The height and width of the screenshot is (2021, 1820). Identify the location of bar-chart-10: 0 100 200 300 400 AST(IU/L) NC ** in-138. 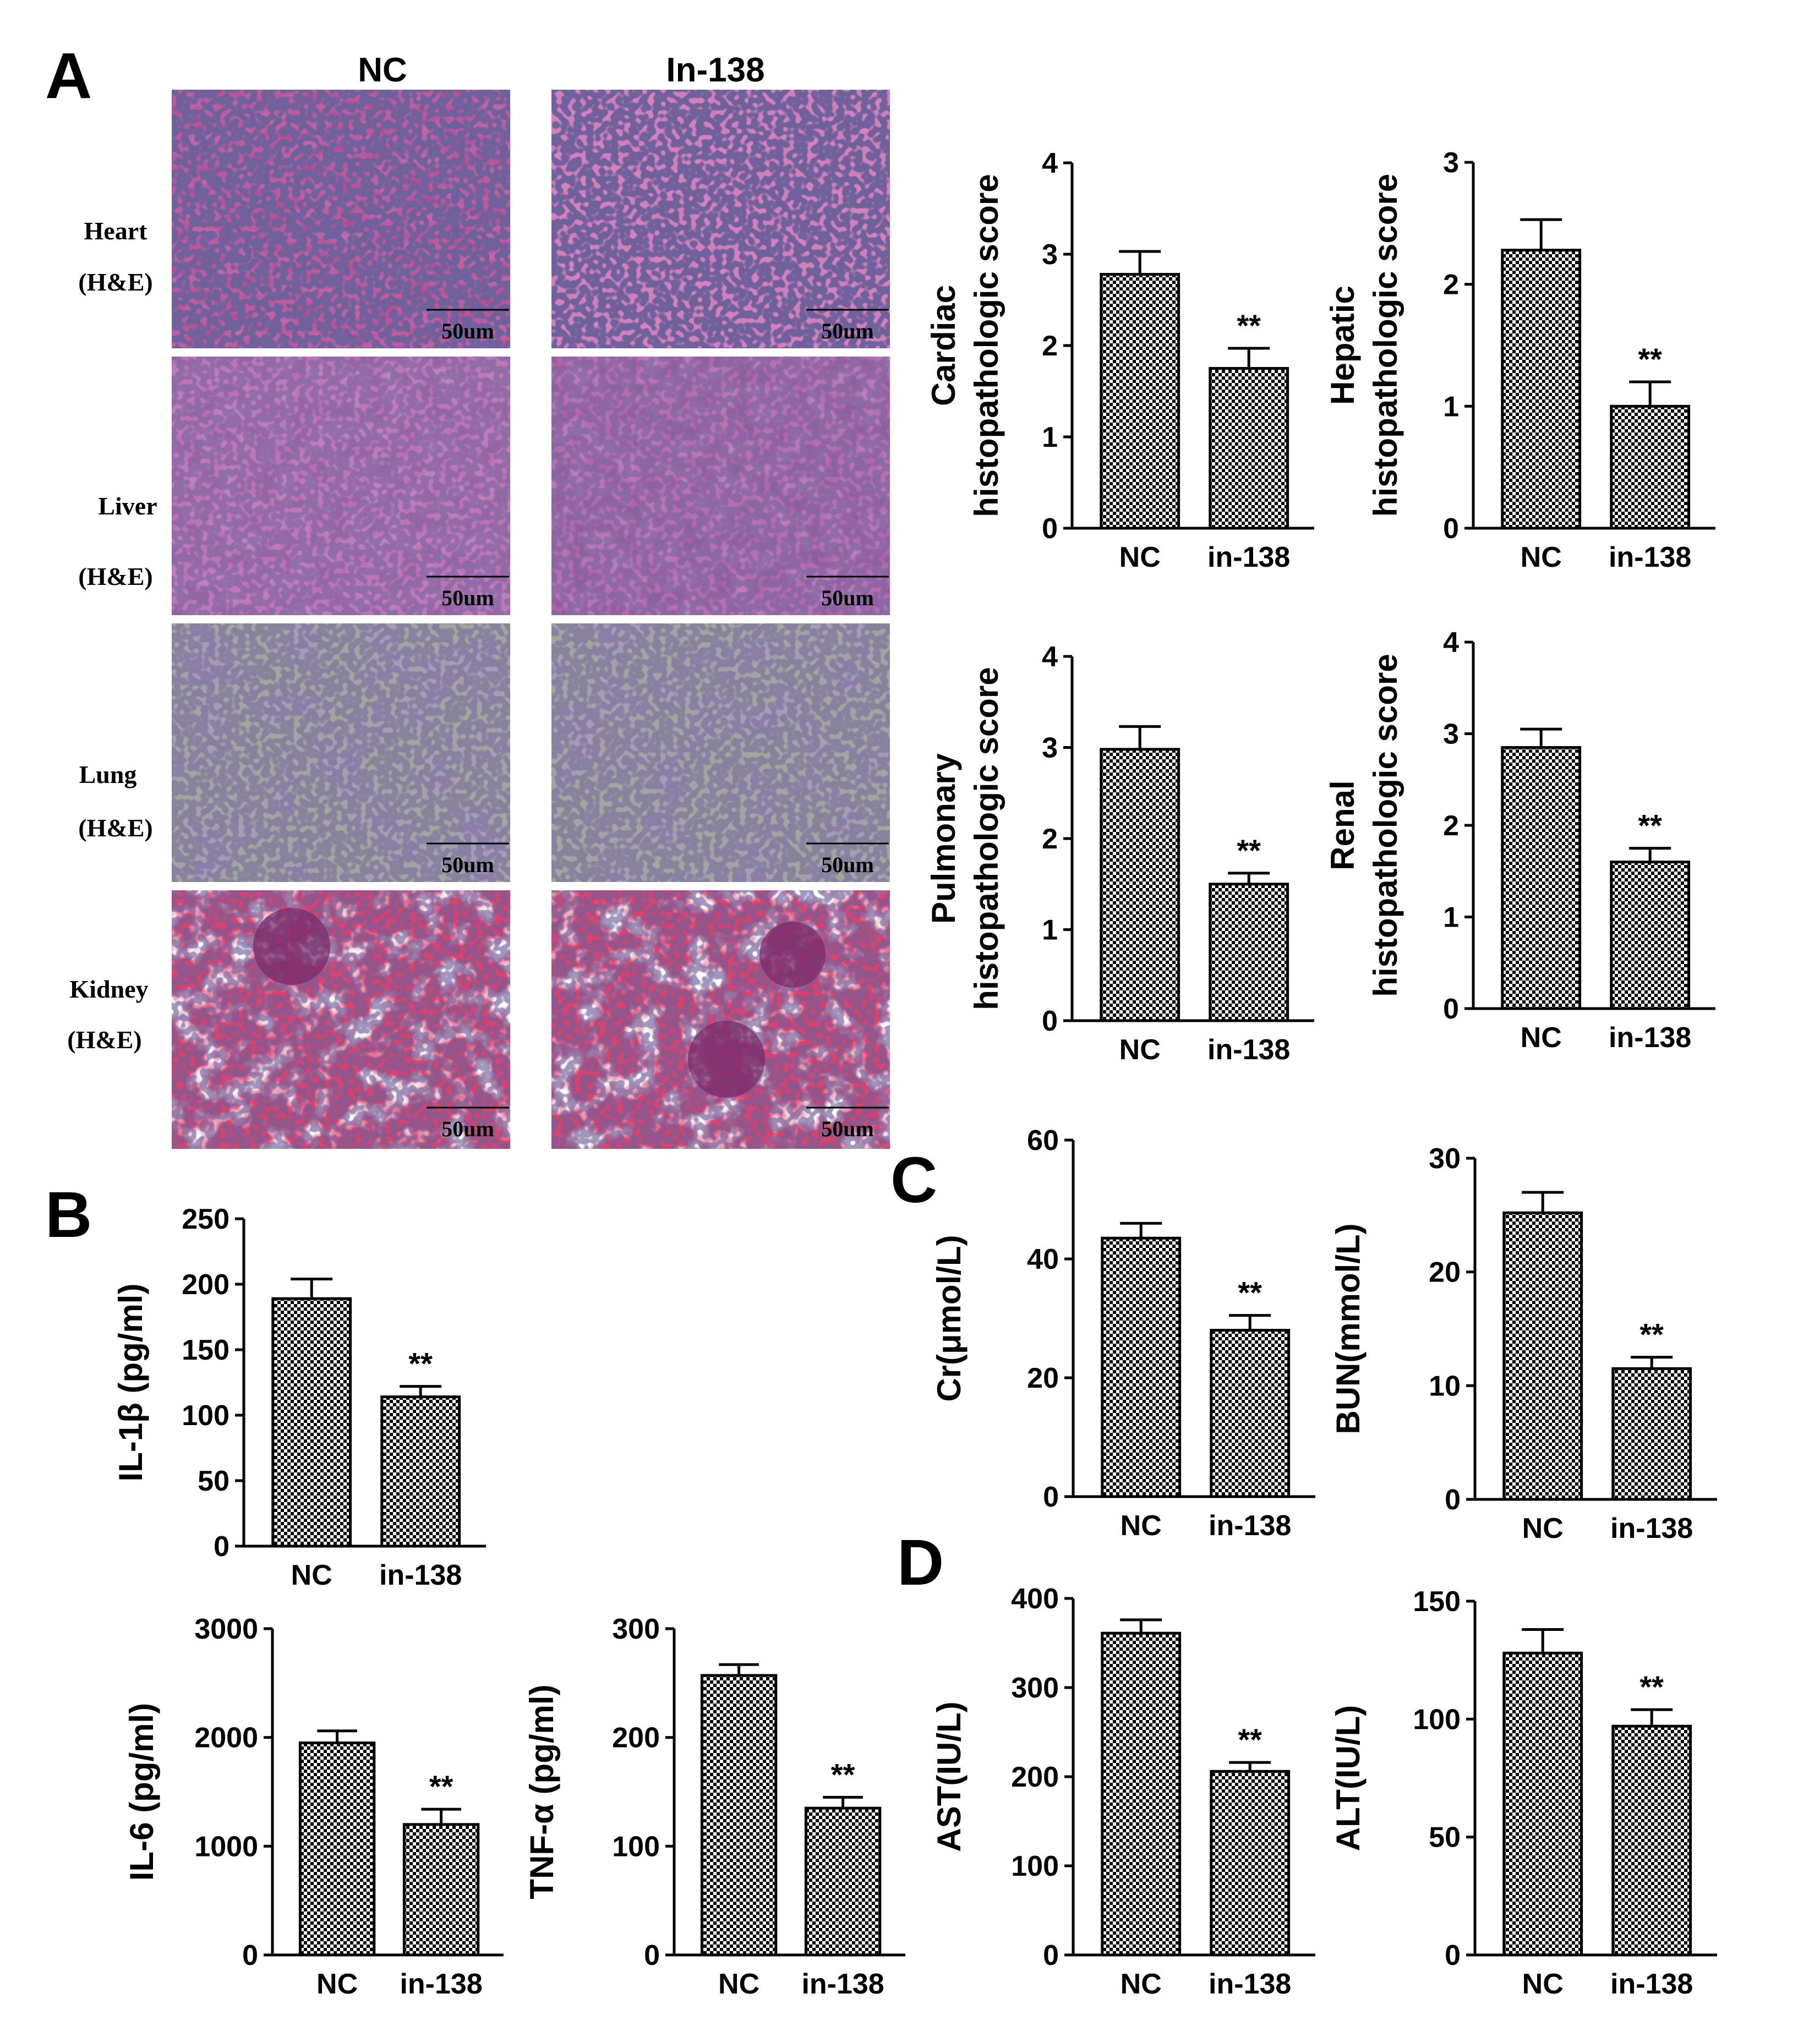
(1123, 1792).